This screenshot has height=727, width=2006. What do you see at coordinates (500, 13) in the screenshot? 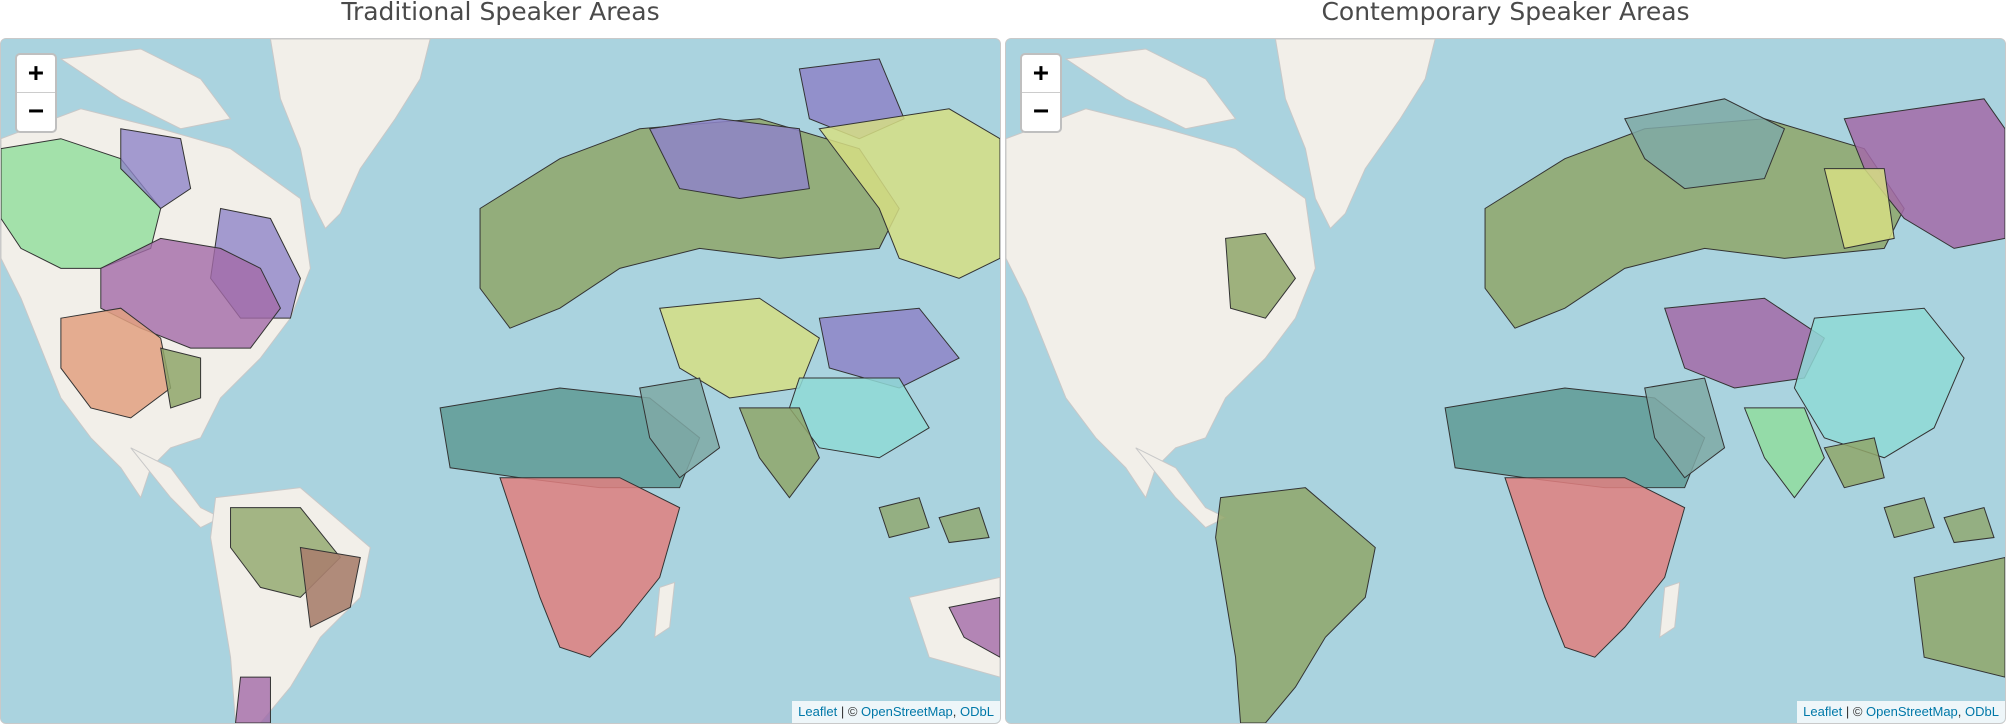
I see `panel-title: Traditional Speaker Areas` at bounding box center [500, 13].